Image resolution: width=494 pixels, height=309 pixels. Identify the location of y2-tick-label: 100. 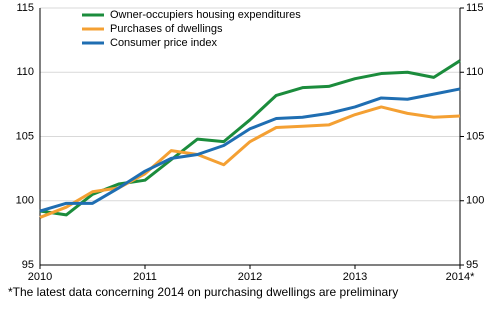
(475, 201).